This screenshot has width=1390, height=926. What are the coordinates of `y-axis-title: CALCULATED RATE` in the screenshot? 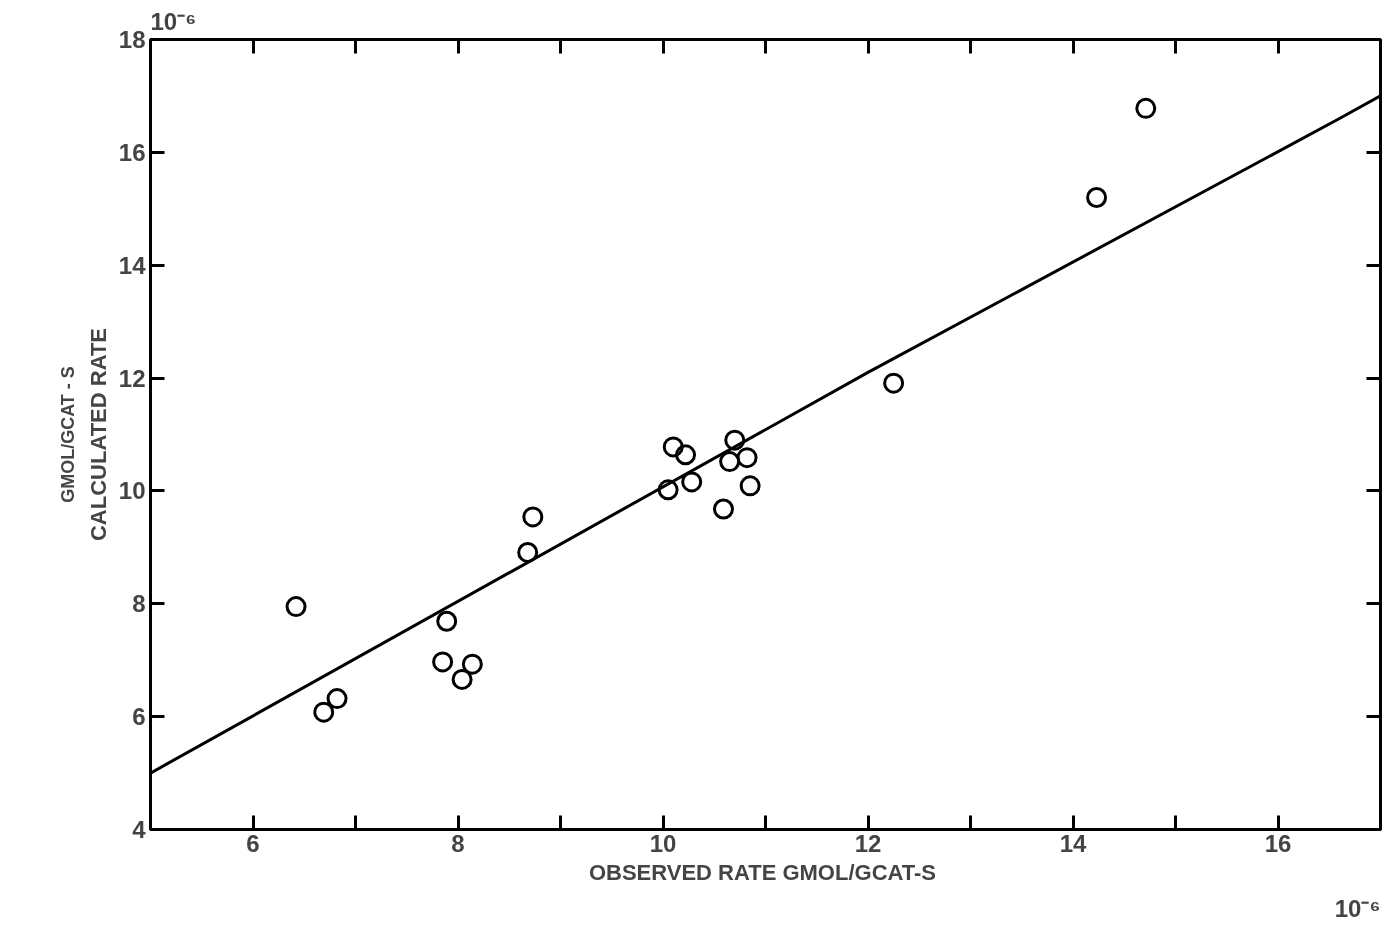 It's located at (98, 434).